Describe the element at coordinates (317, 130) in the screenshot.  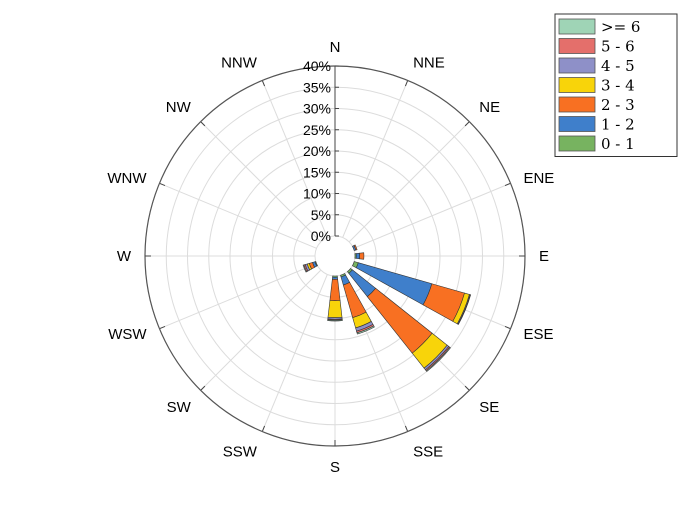
I see `radial-tick-label: 25%` at that location.